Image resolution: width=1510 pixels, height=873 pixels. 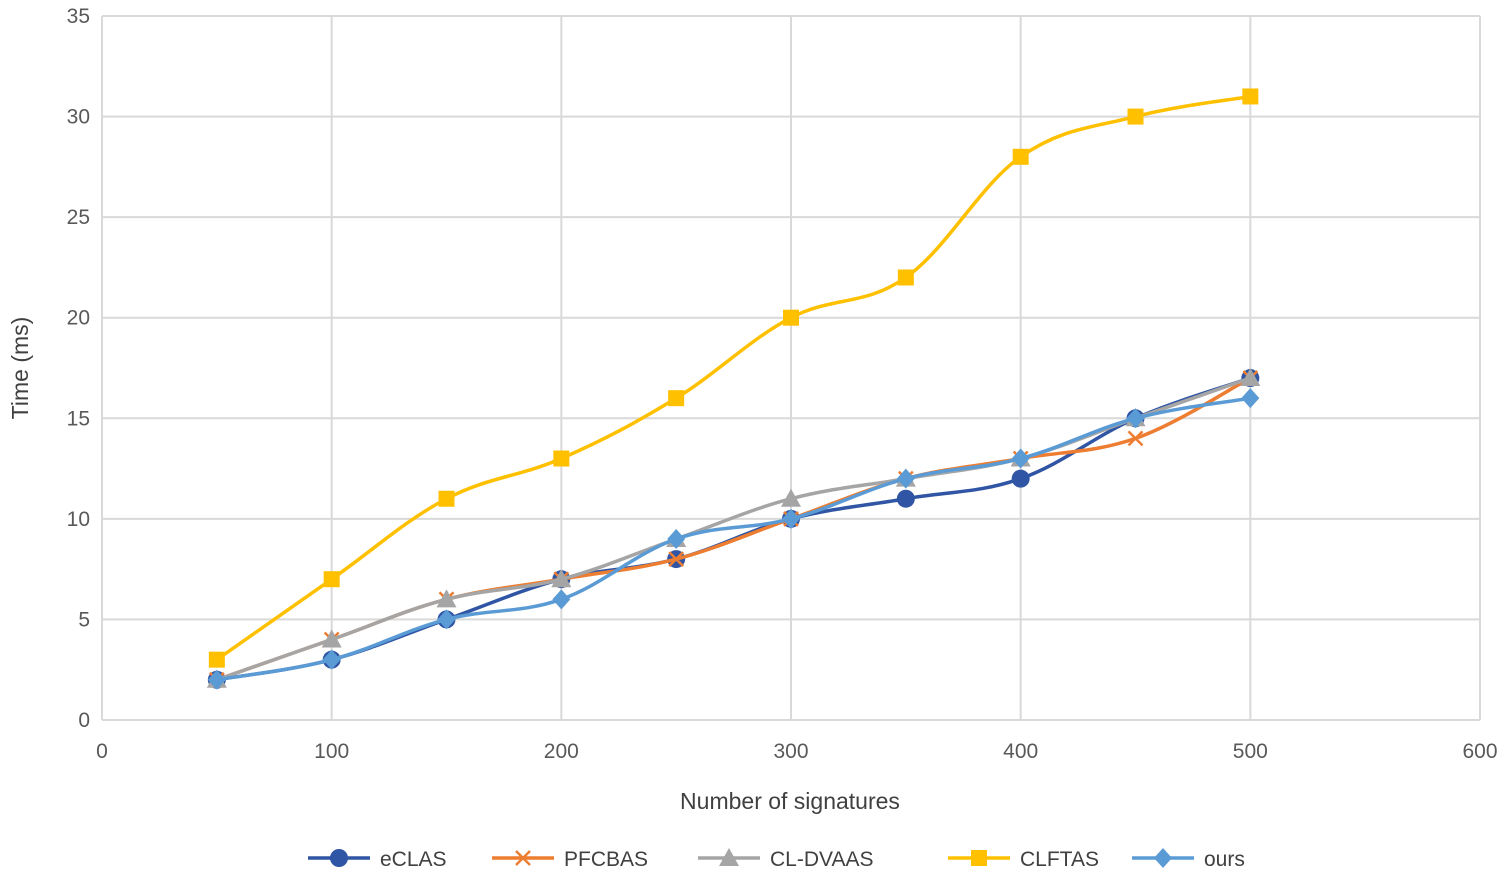 What do you see at coordinates (821, 859) in the screenshot?
I see `legend-label: CL-DVAAS` at bounding box center [821, 859].